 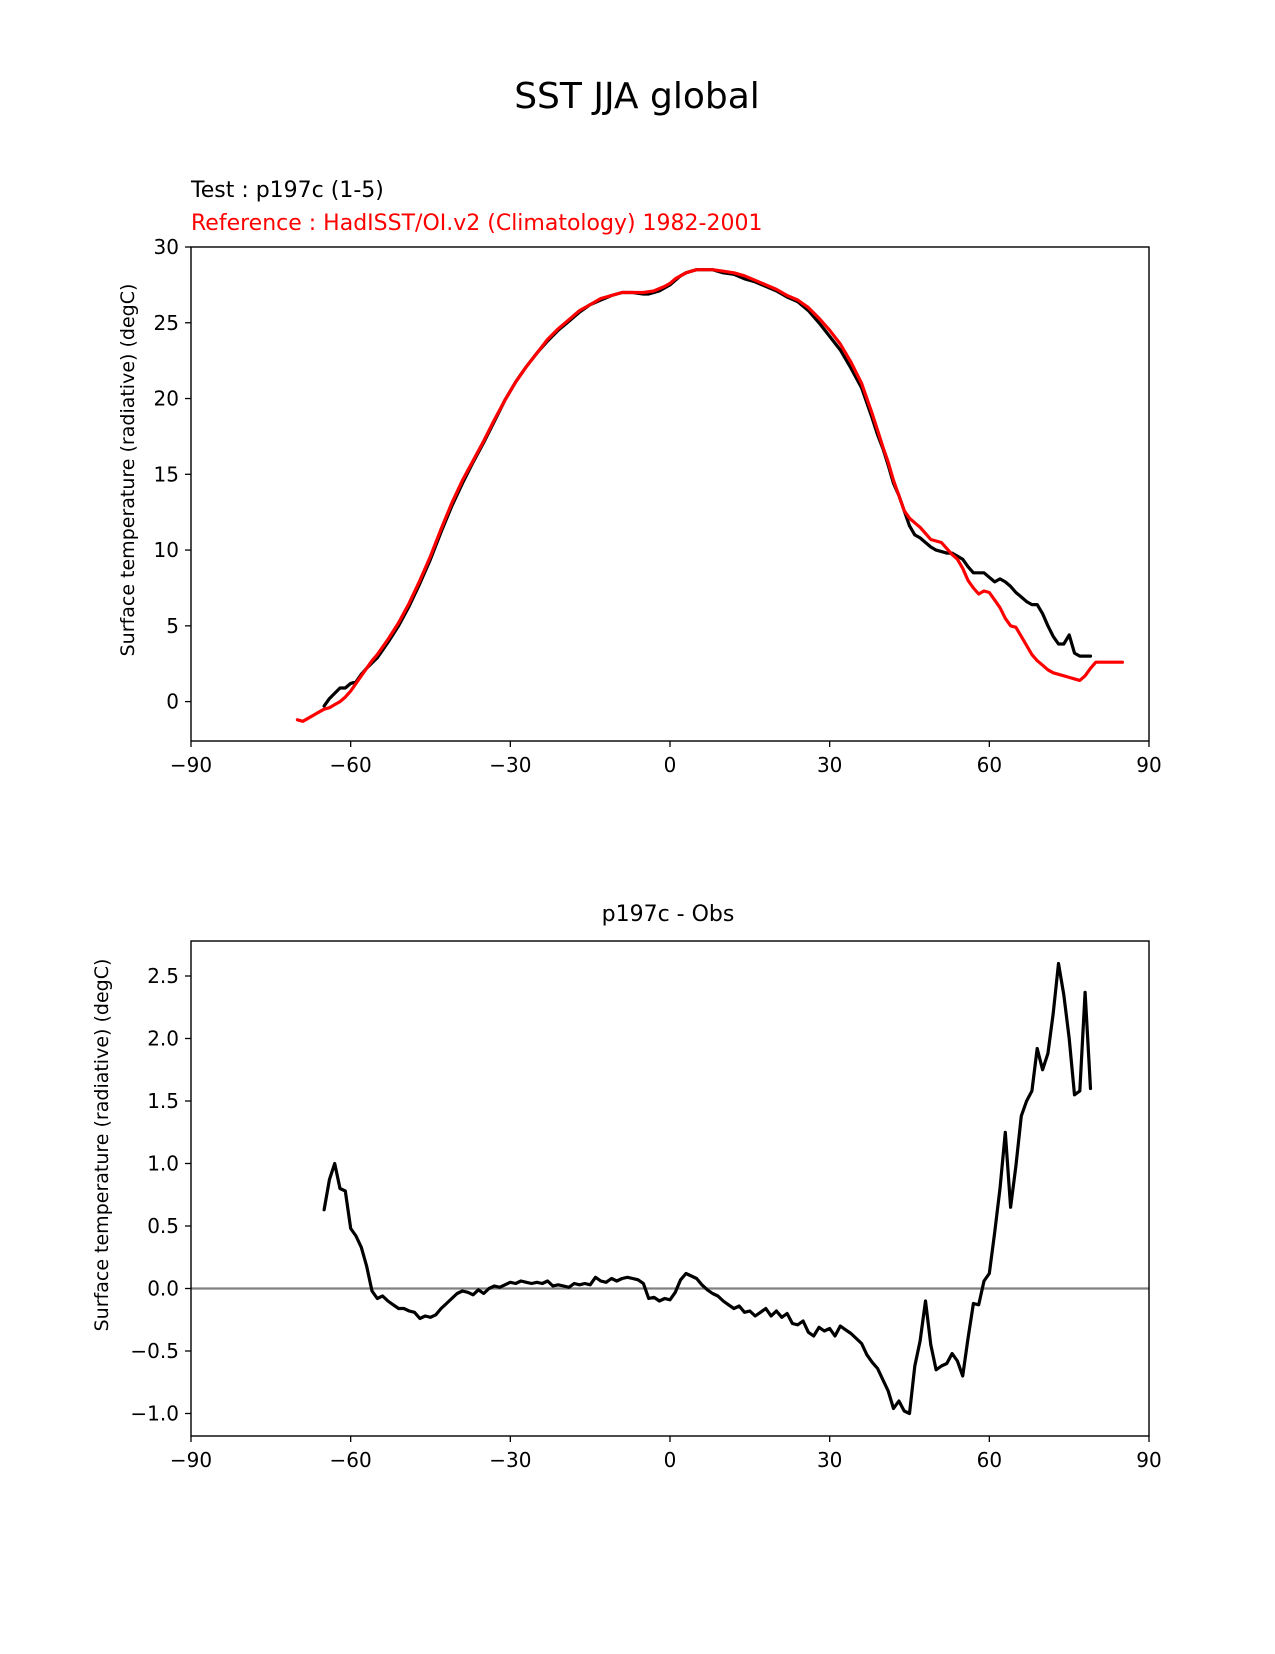 I want to click on y-tick-label: 0.5, so click(x=163, y=1226).